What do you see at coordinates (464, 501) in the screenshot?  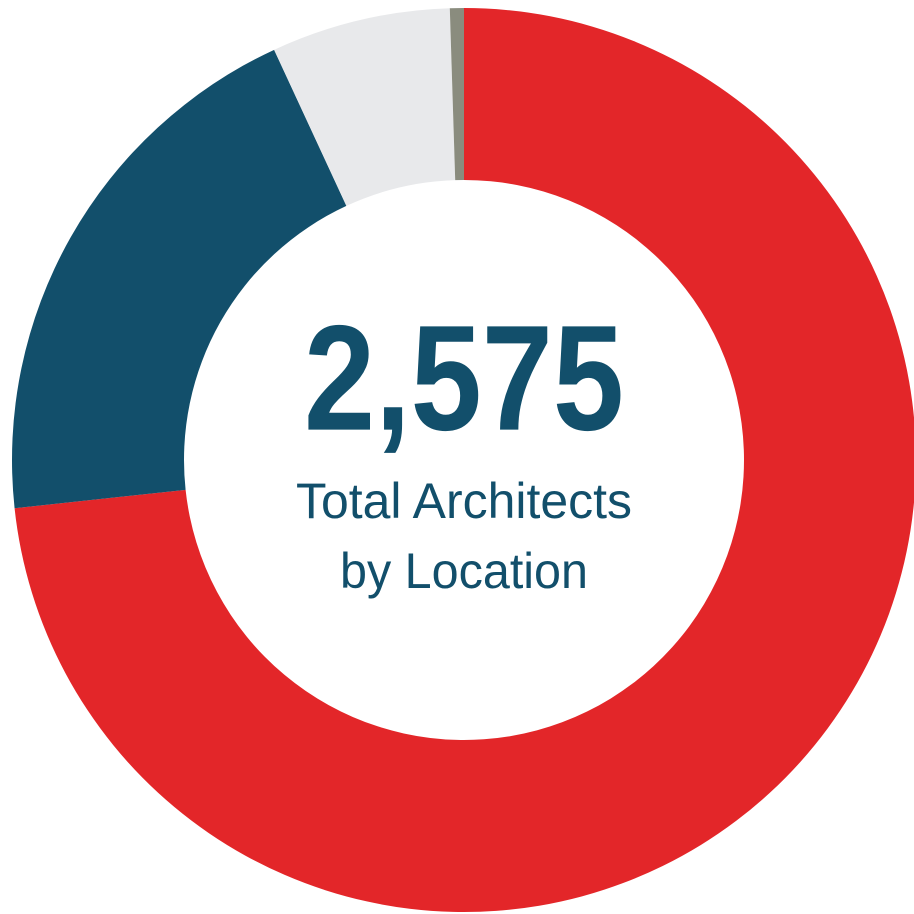 I see `caption-line: Total Architects` at bounding box center [464, 501].